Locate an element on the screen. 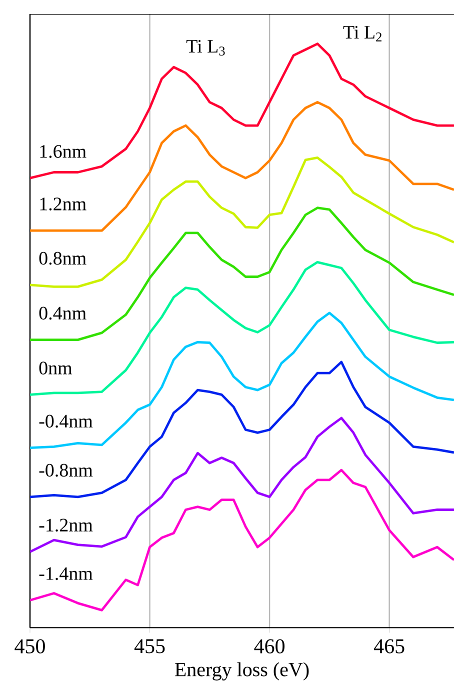 The height and width of the screenshot is (696, 454). x-axis-title: Energy loss (eV) is located at coordinates (242, 671).